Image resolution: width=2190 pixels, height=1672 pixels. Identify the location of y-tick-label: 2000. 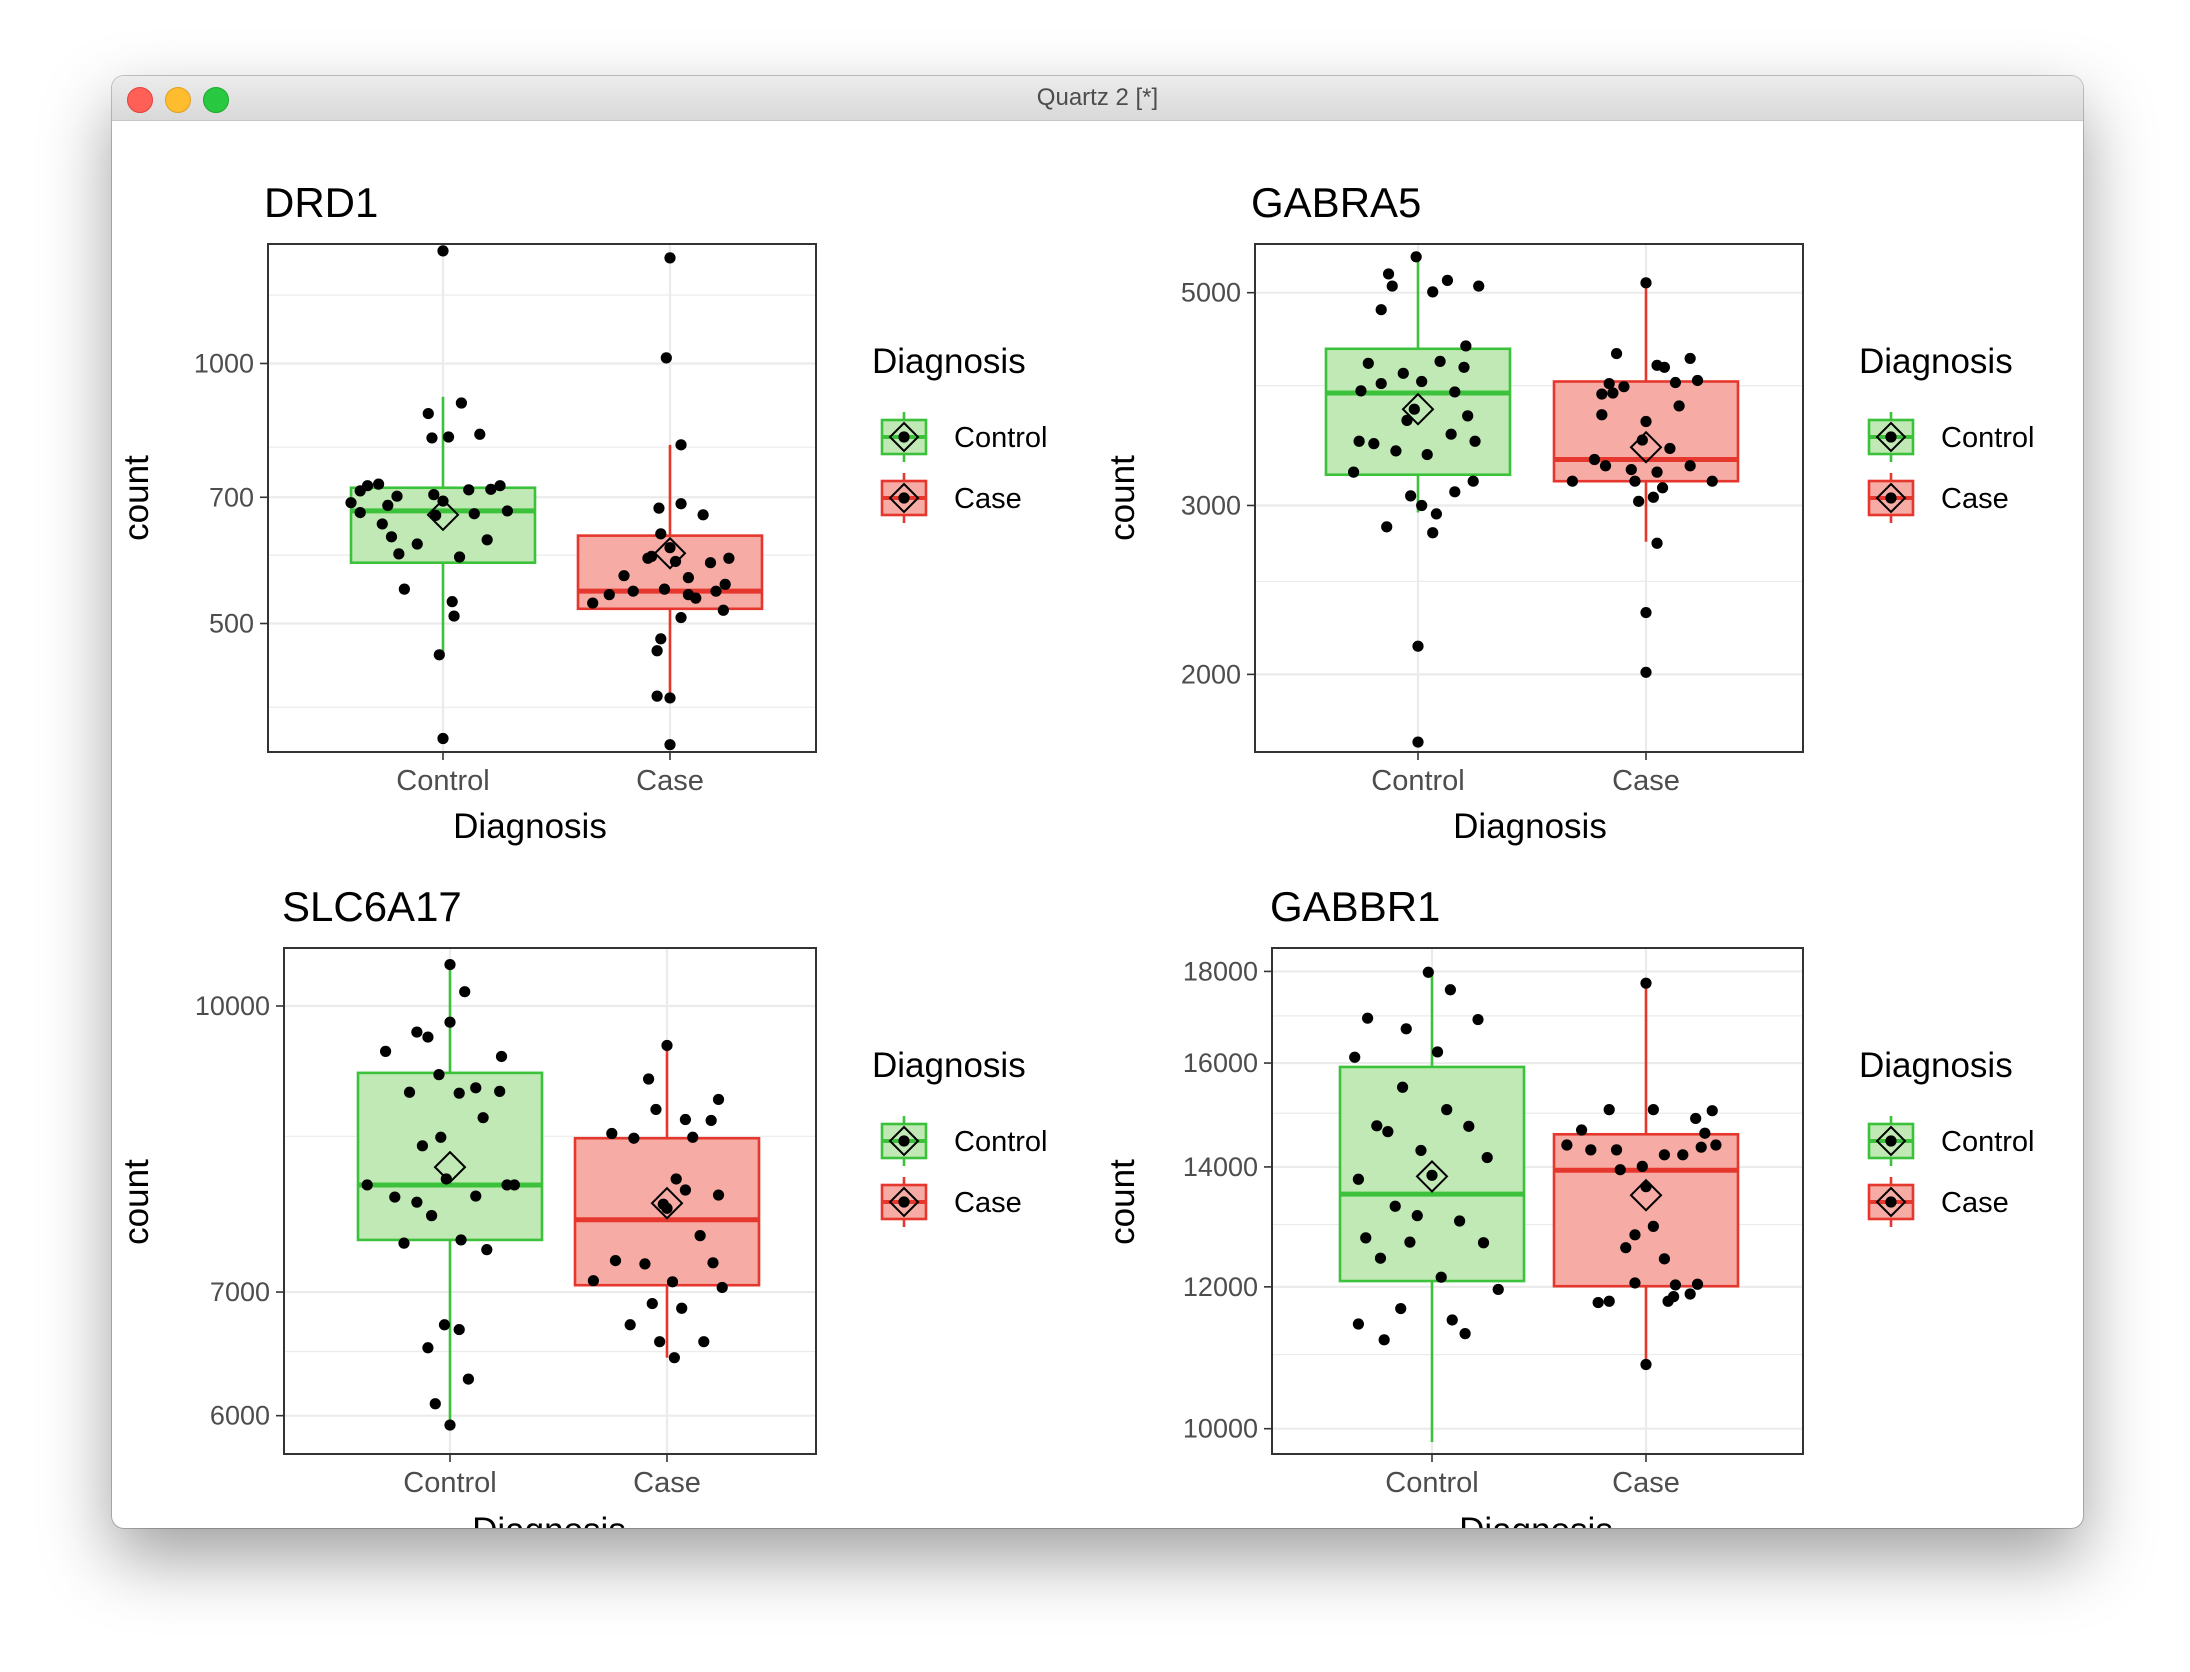
(1211, 674).